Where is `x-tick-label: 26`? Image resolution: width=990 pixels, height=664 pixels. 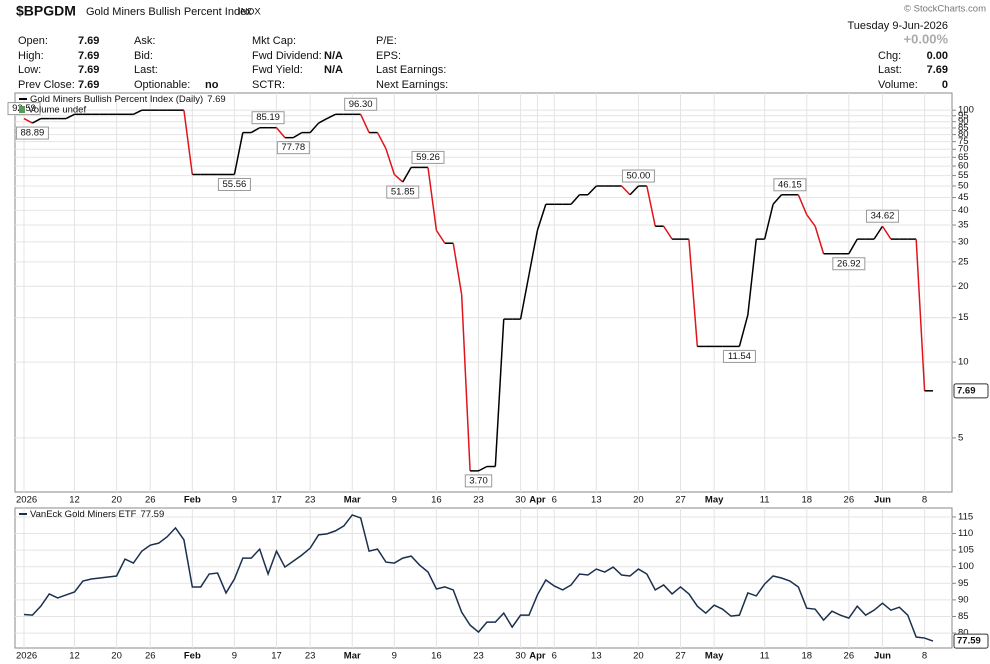 x-tick-label: 26 is located at coordinates (849, 656).